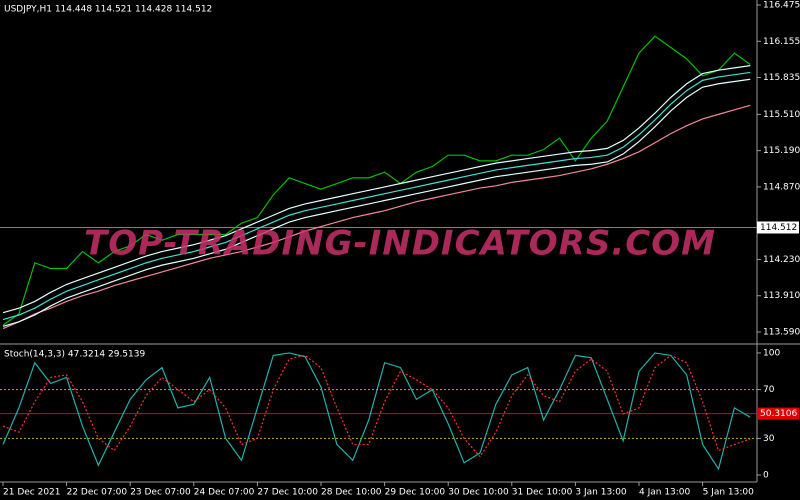 The width and height of the screenshot is (800, 500). I want to click on y-tick-label: 116.475, so click(781, 5).